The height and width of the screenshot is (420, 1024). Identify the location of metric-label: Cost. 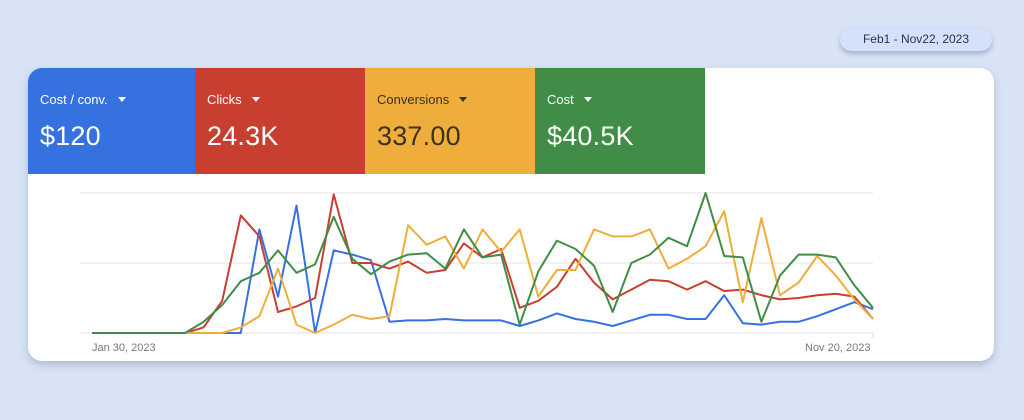
(560, 99).